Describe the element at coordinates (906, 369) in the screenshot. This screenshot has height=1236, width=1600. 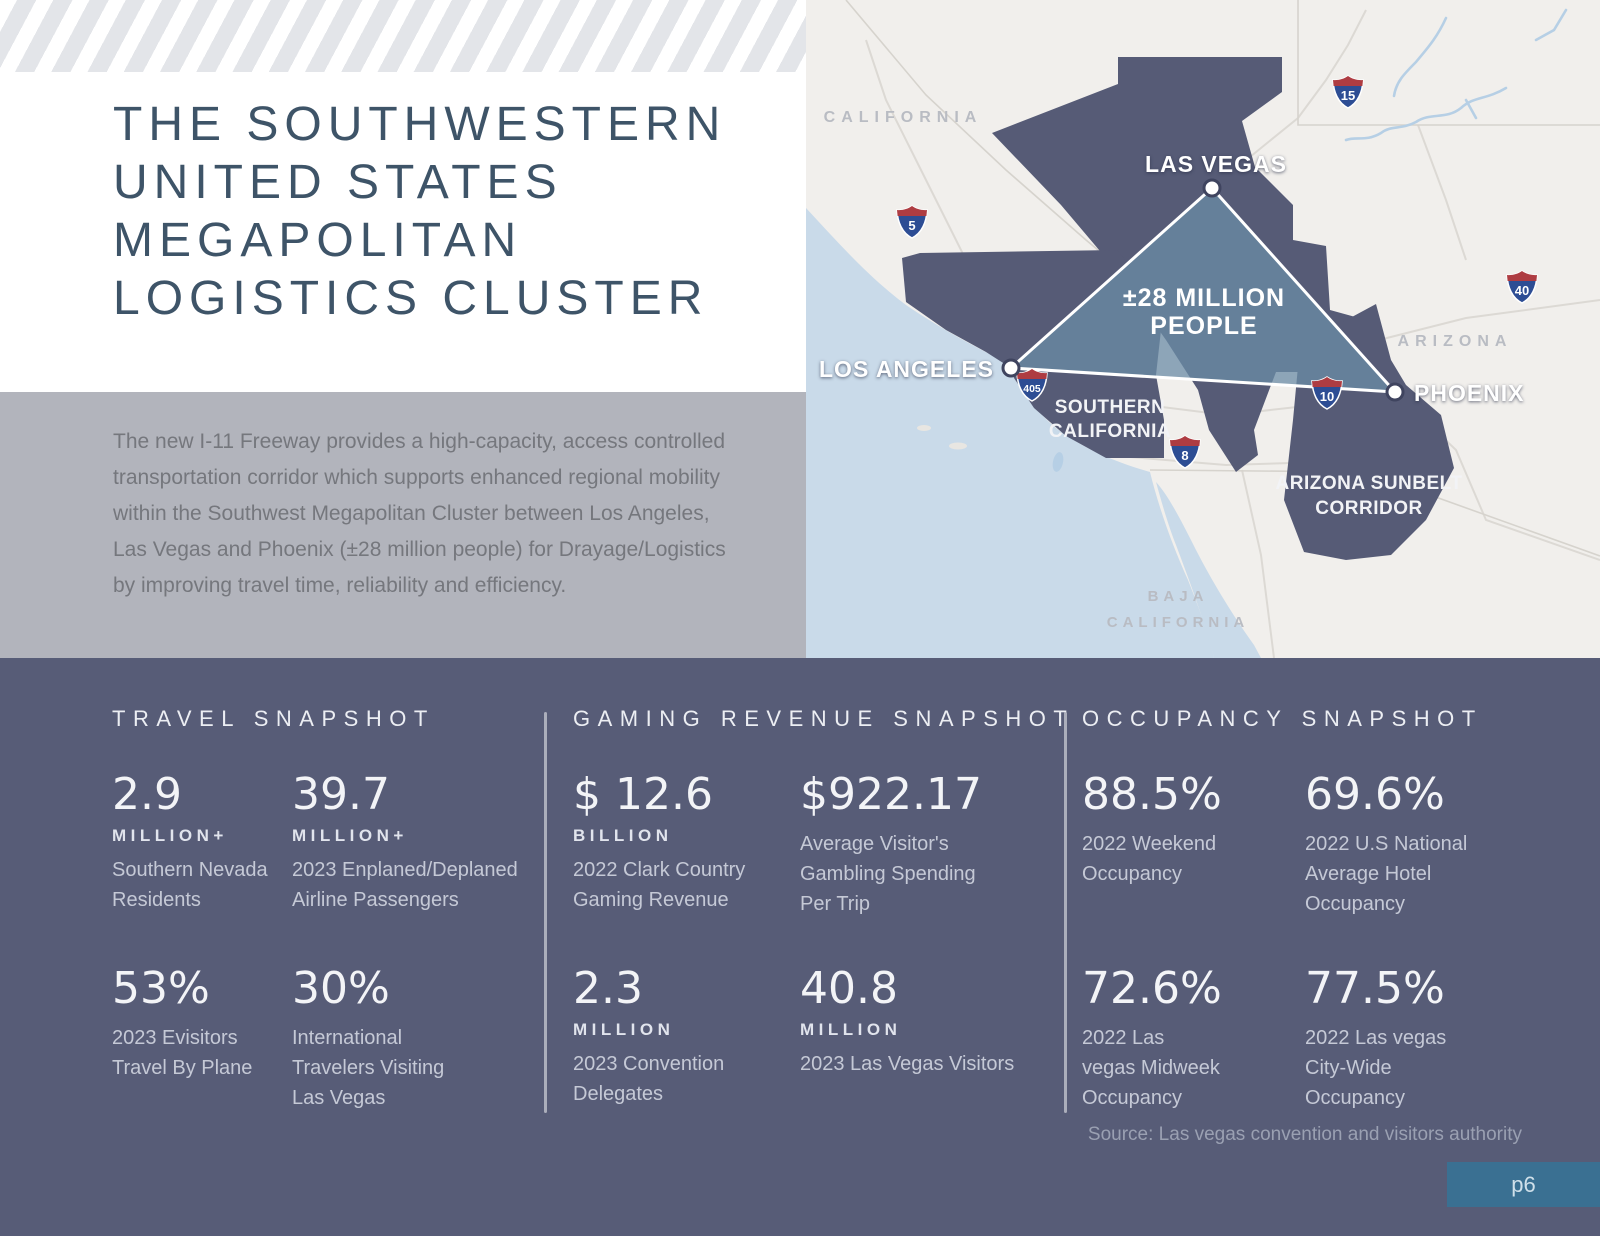
I see `los-angeles-label: LOS ANGELES` at that location.